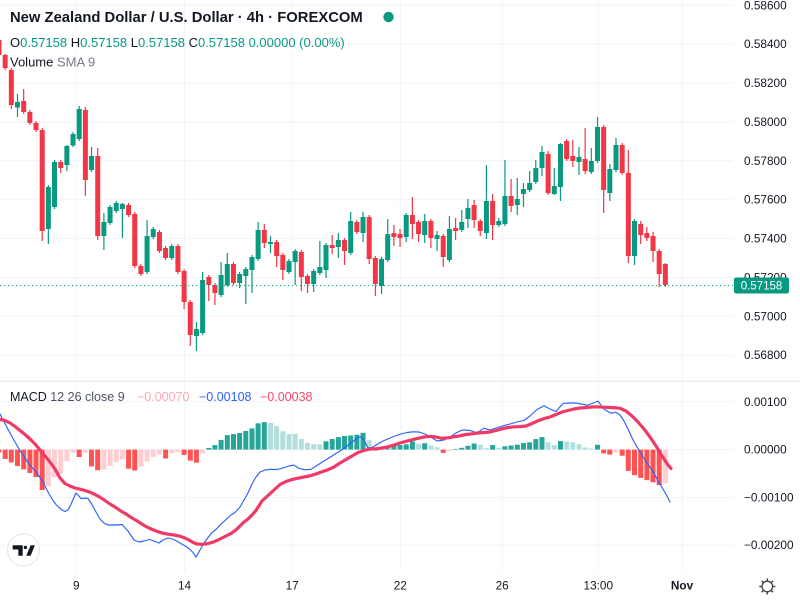  Describe the element at coordinates (286, 397) in the screenshot. I see `svg-text: −0.00038` at that location.